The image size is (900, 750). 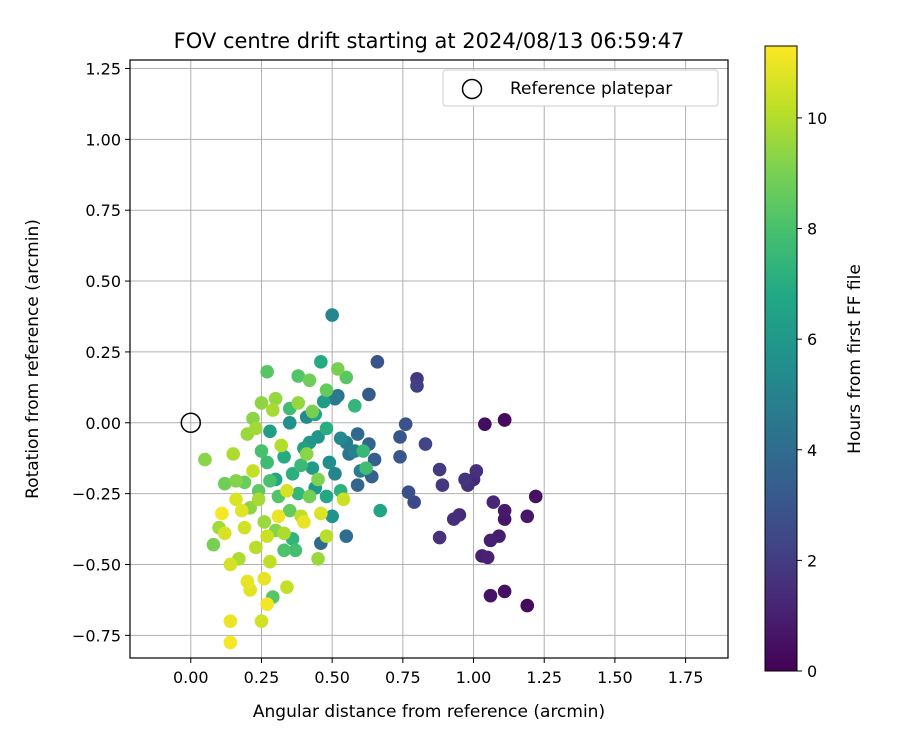 I want to click on legend: Reference platepar, so click(x=580, y=88).